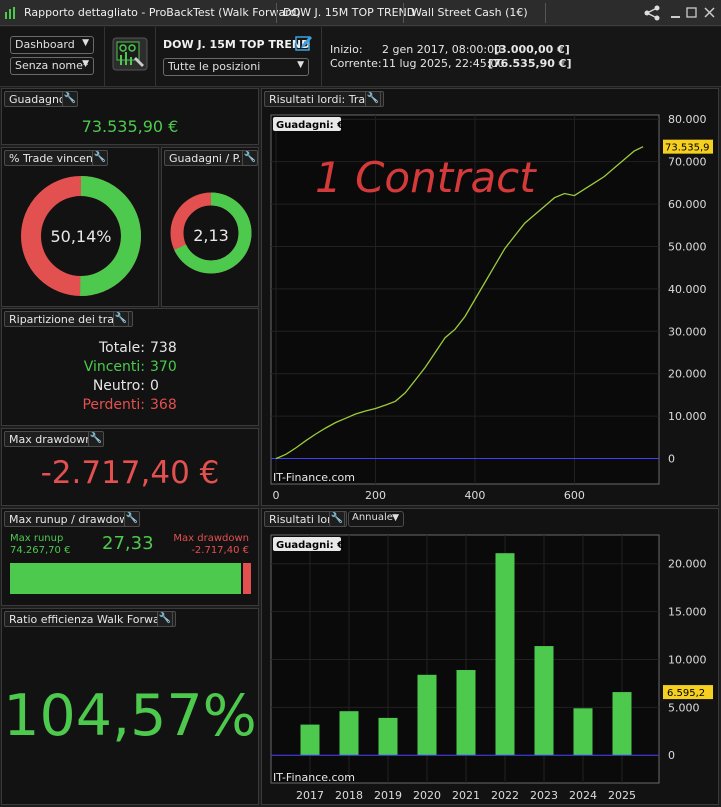  What do you see at coordinates (163, 405) in the screenshot?
I see `loss-count: 368` at bounding box center [163, 405].